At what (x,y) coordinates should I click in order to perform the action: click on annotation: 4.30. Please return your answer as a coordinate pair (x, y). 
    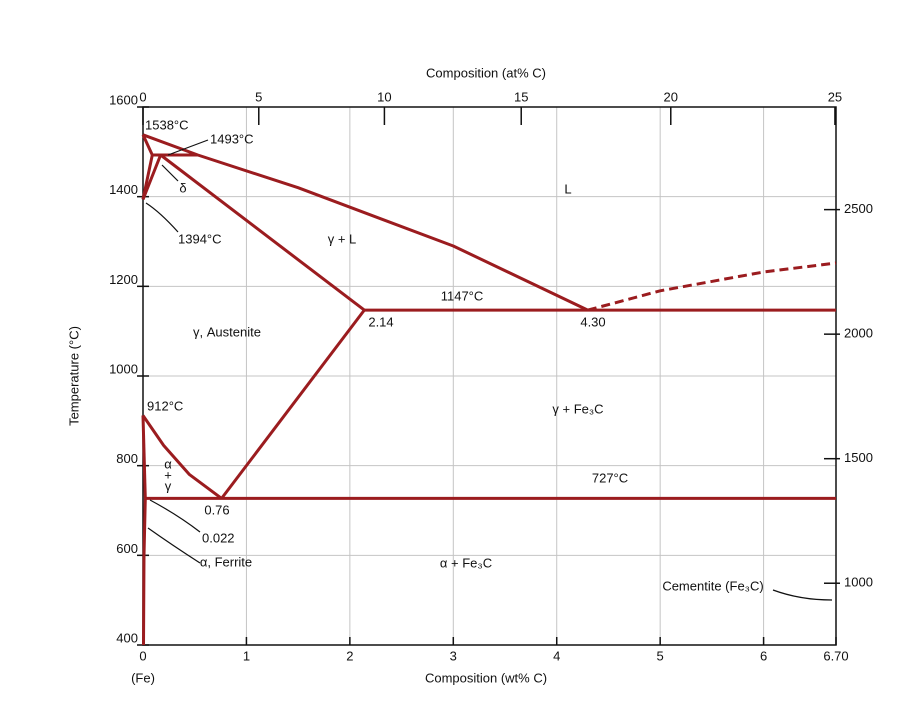
    Looking at the image, I should click on (592, 321).